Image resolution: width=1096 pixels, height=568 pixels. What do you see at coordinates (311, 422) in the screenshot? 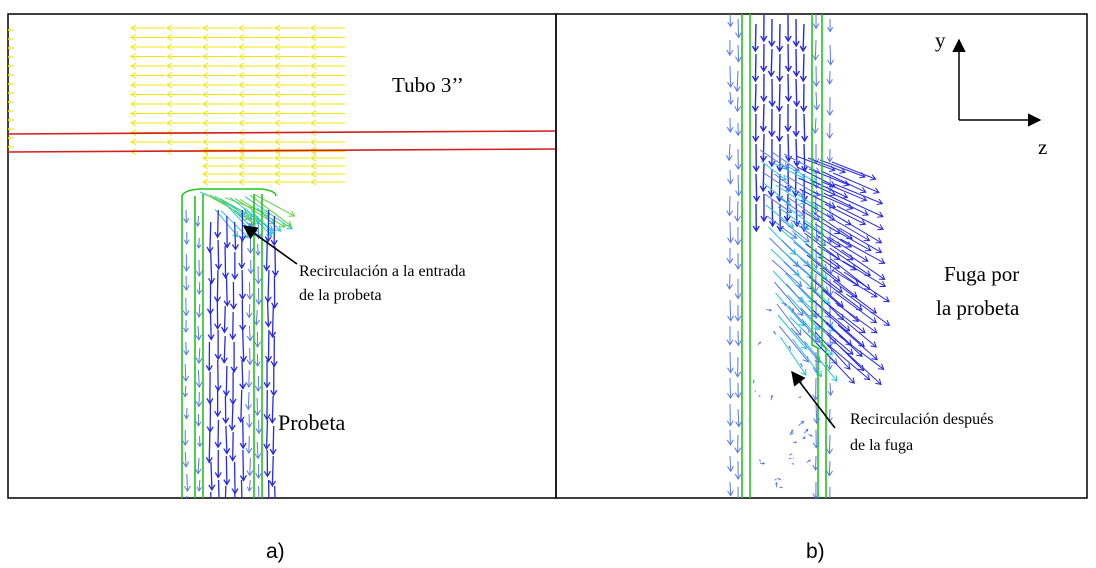
I see `specimen-label: Probeta` at bounding box center [311, 422].